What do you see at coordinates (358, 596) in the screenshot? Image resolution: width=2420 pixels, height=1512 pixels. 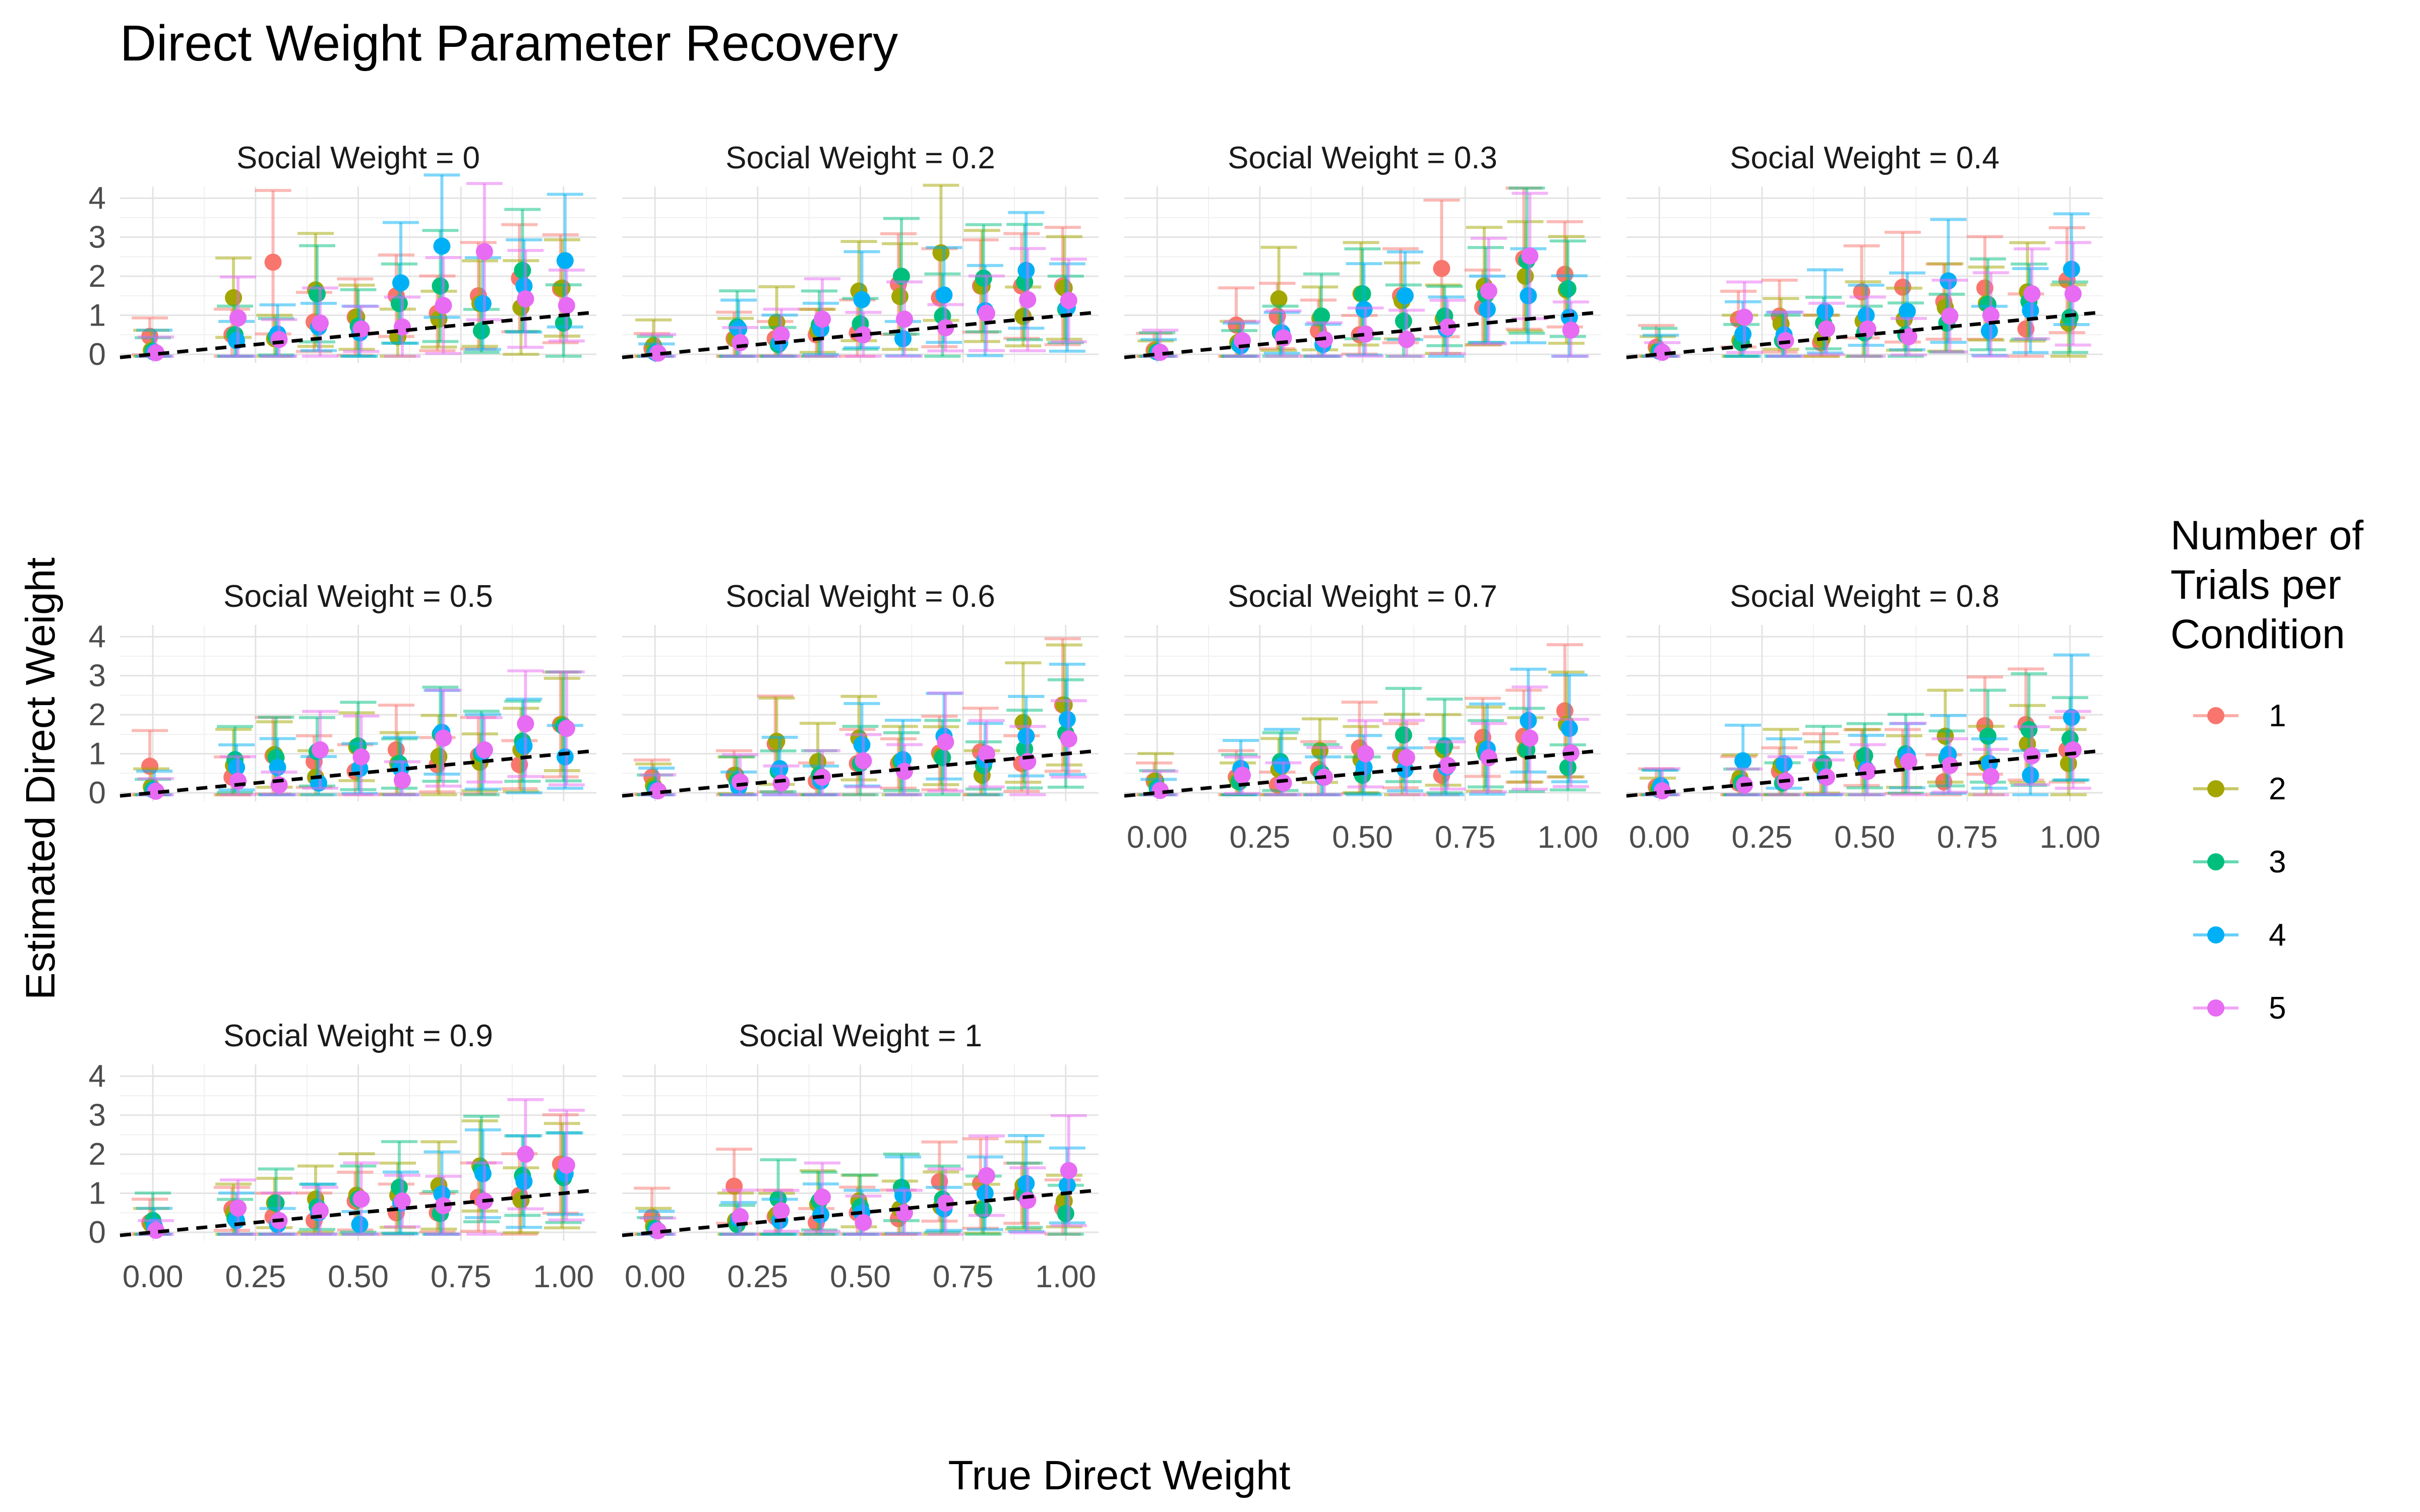 I see `facet-label: Social Weight = 0.5` at bounding box center [358, 596].